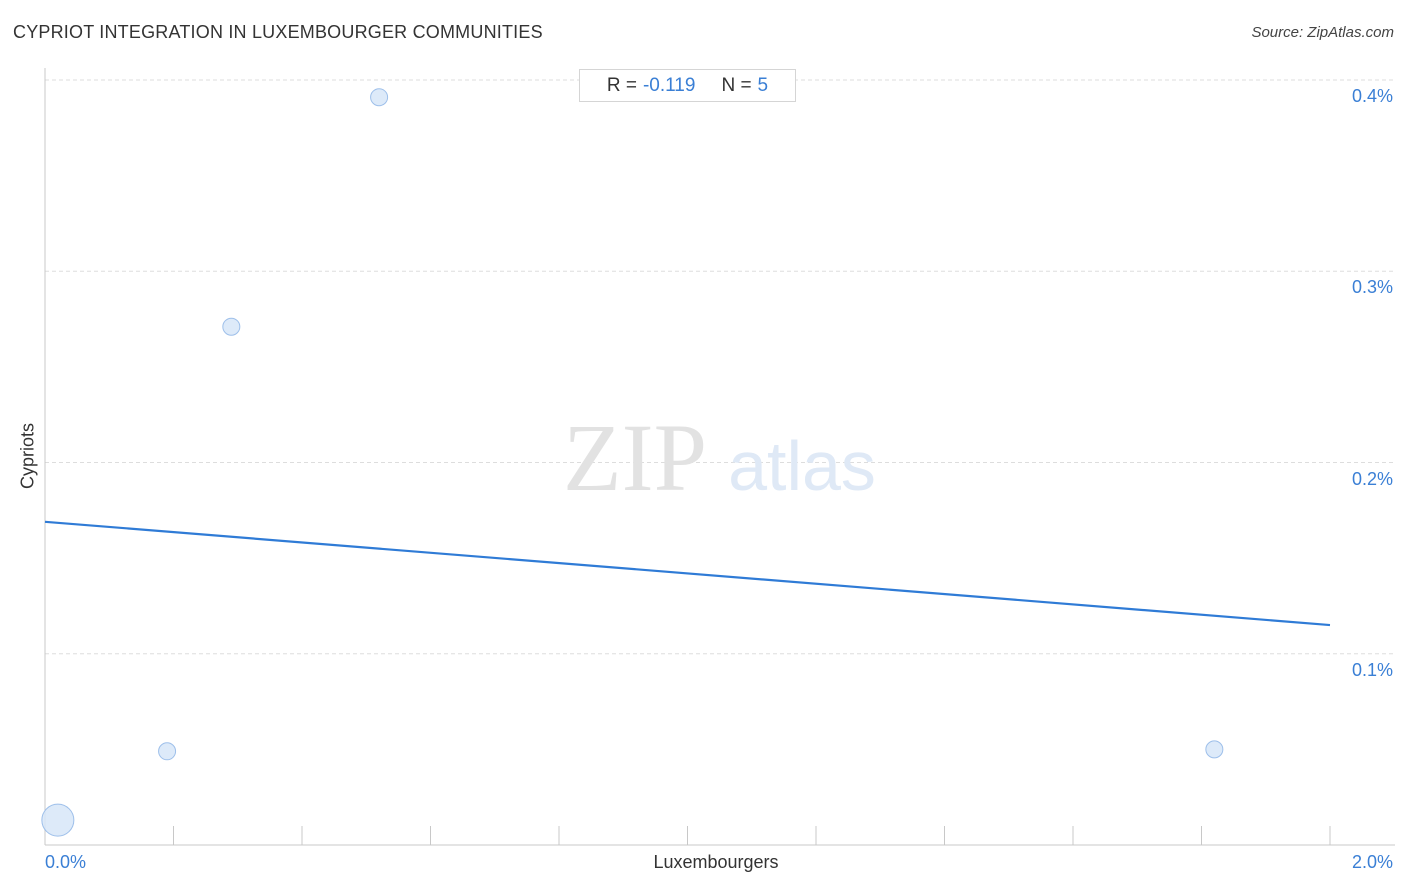 This screenshot has height=892, width=1406. What do you see at coordinates (716, 862) in the screenshot?
I see `x-axis-label: Luxembourgers` at bounding box center [716, 862].